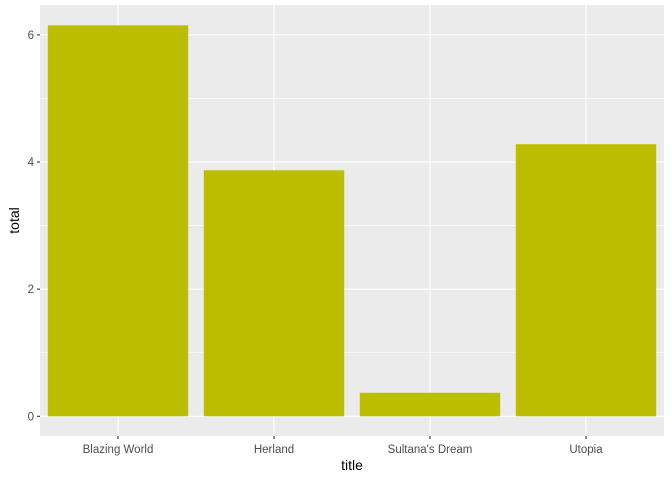 This screenshot has width=672, height=480. What do you see at coordinates (430, 450) in the screenshot?
I see `x-tick-label: Sultana's Dream` at bounding box center [430, 450].